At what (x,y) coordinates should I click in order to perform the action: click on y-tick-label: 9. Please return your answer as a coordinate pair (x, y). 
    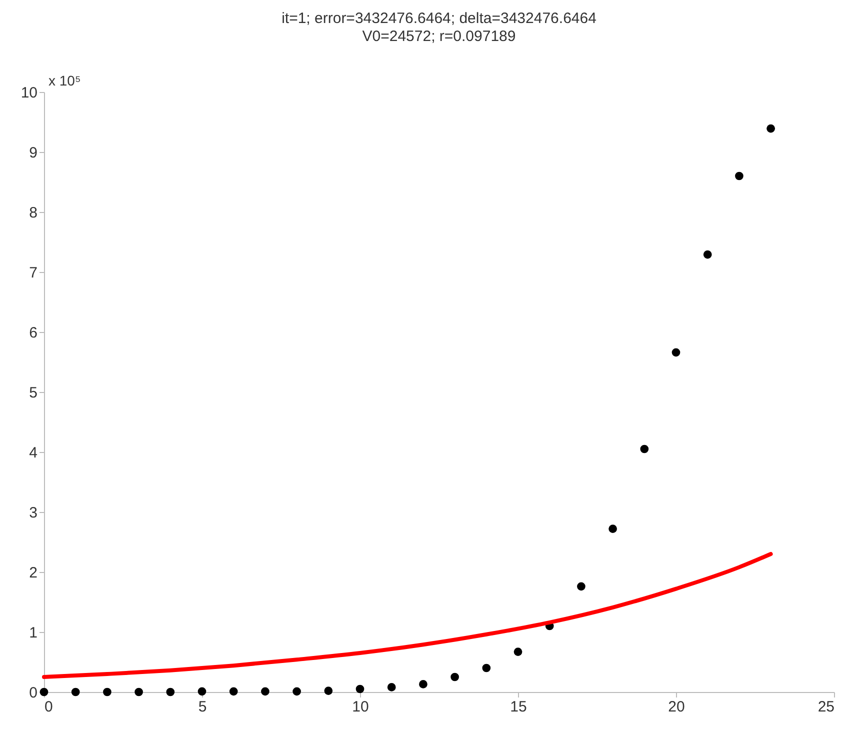
    Looking at the image, I should click on (33, 153).